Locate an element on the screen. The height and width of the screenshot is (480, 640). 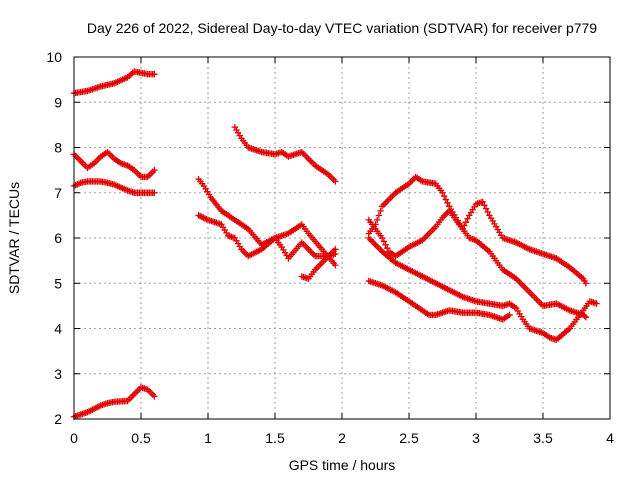
series-sat-c is located at coordinates (114, 187).